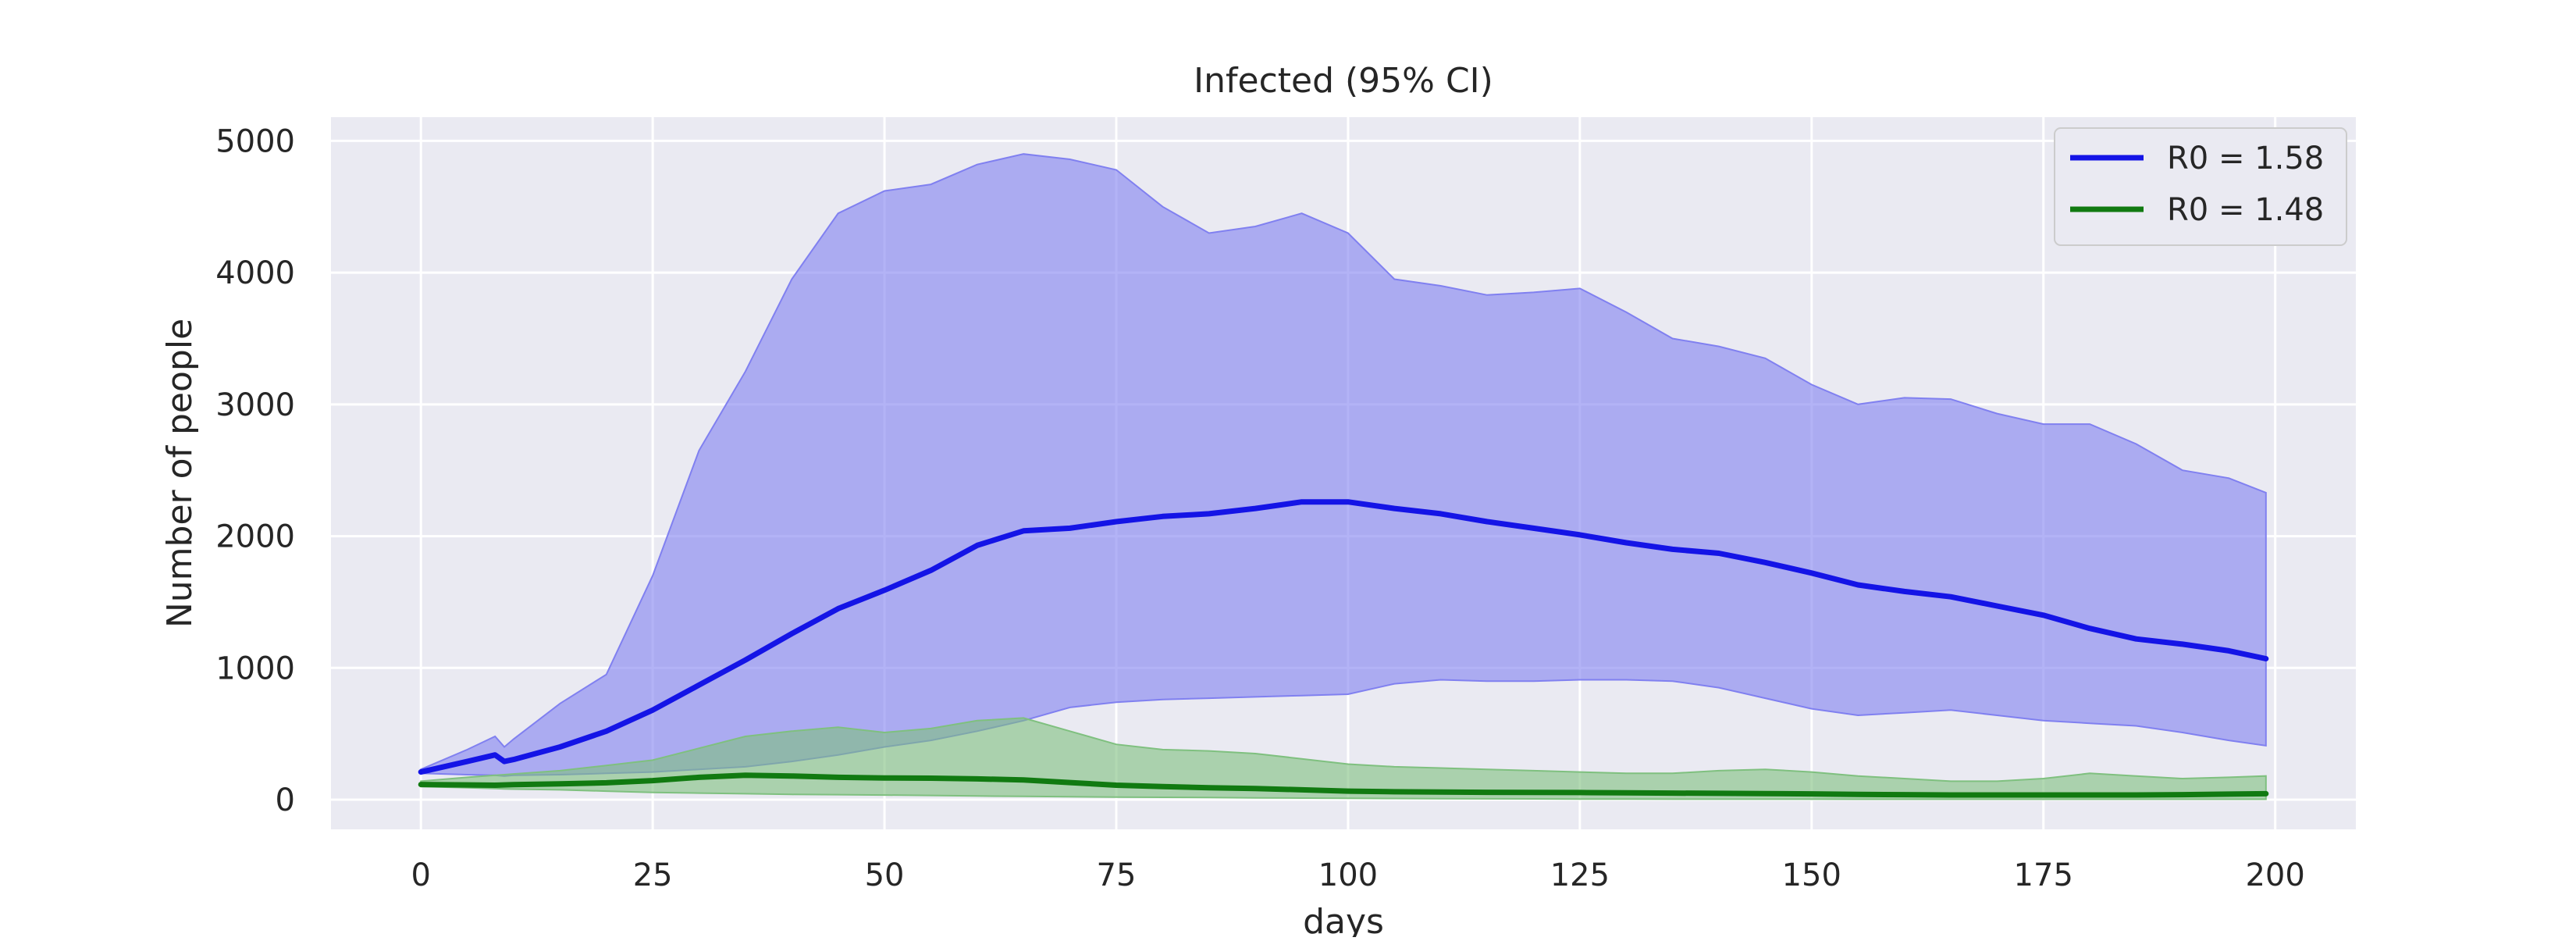  I want to click on x-tick-label-200: 200, so click(2274, 875).